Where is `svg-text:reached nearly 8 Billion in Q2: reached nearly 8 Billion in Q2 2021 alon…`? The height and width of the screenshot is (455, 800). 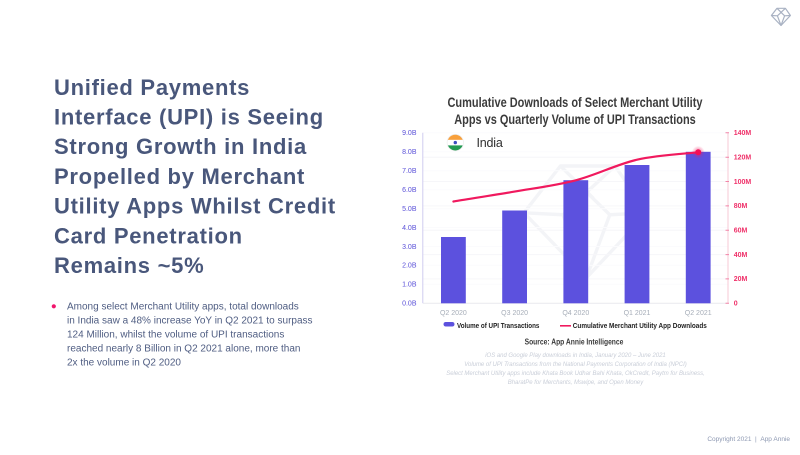 svg-text:reached nearly 8 Billion in Q2: reached nearly 8 Billion in Q2 2021 alon… is located at coordinates (183, 349).